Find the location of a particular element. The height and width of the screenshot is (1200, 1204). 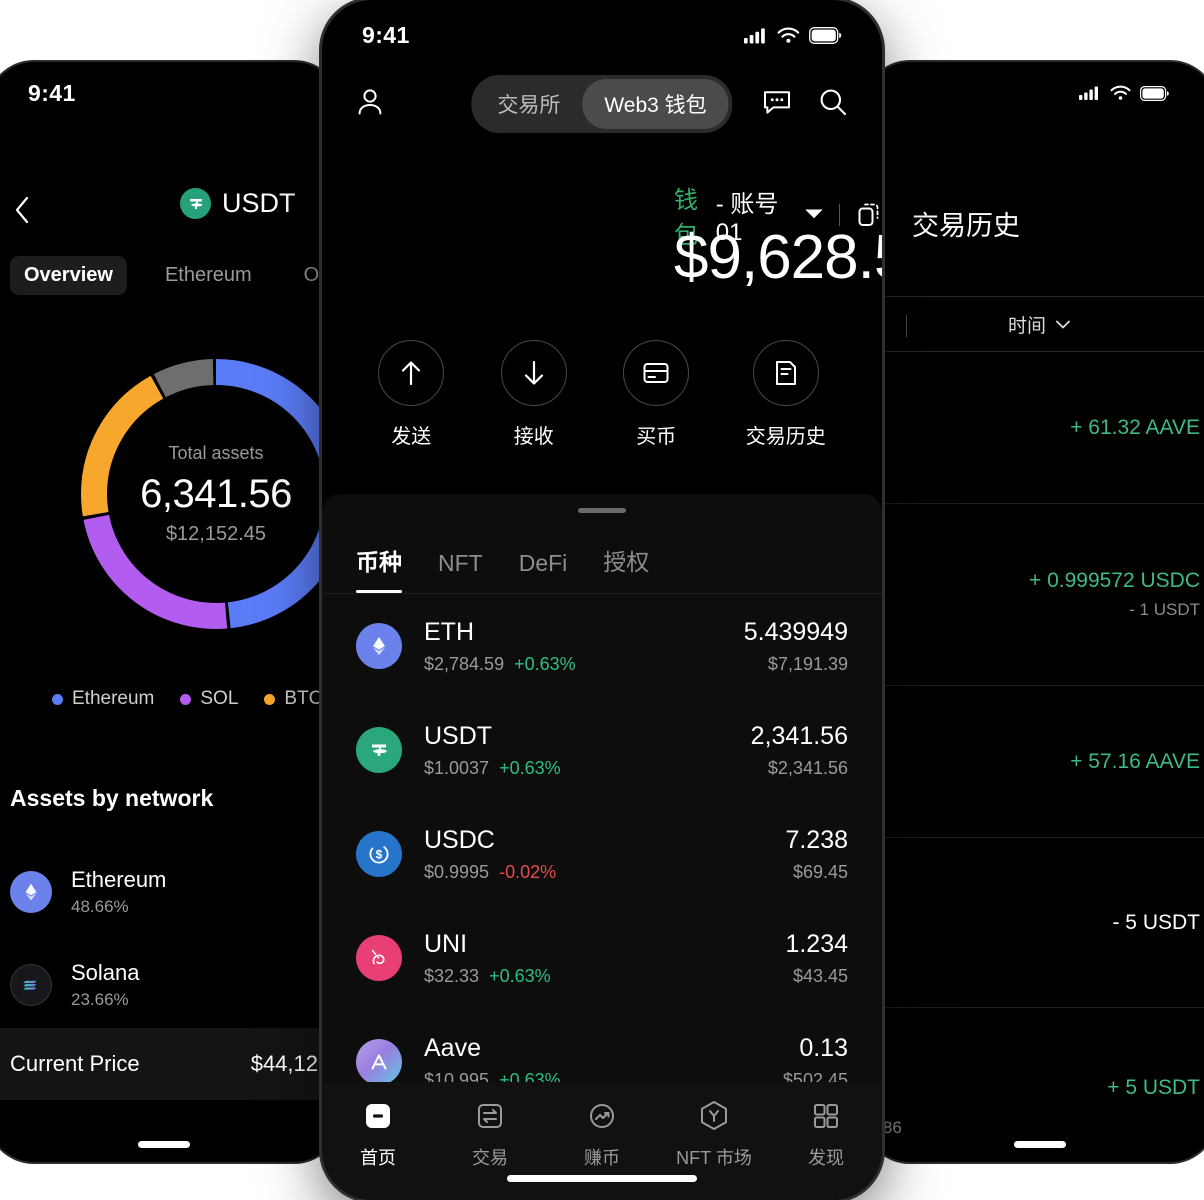

token-price-row: $2,784.59 +0.63% is located at coordinates (500, 664).